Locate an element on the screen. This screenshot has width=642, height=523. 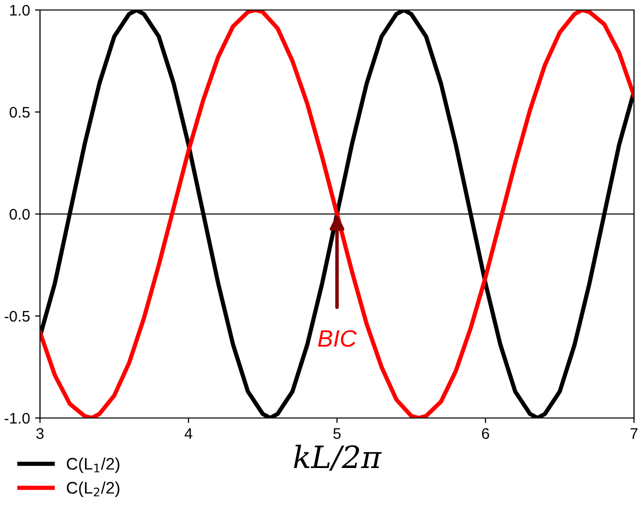
legend-label: C(L$_{1}$/2) is located at coordinates (93, 465).